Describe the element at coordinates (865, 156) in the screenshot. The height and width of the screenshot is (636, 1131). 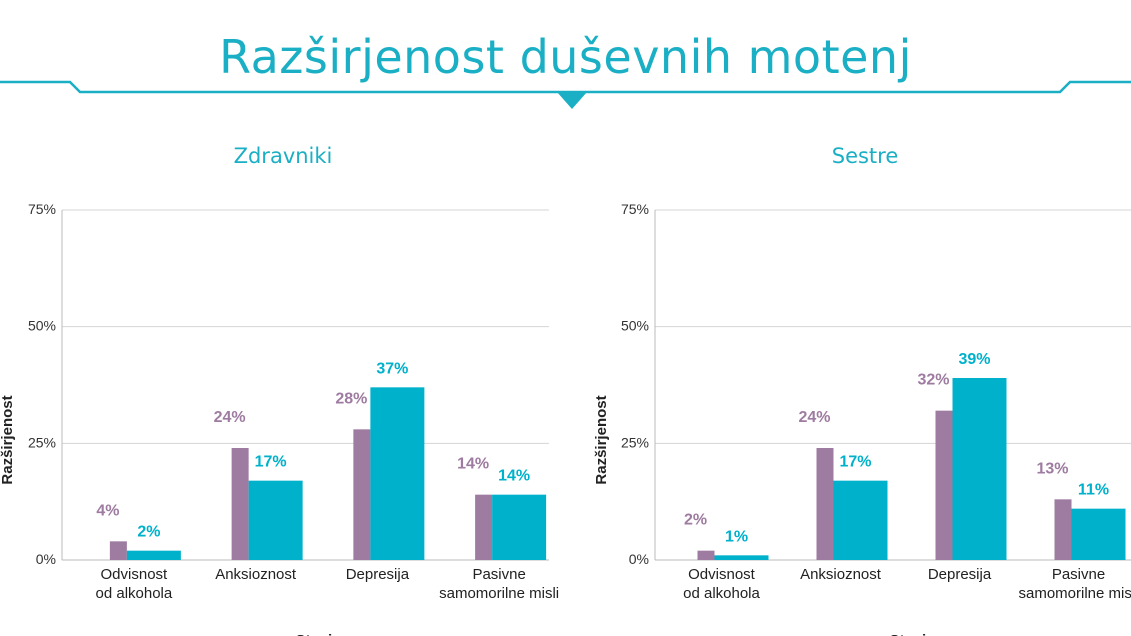
I see `chart-title: Sestre` at that location.